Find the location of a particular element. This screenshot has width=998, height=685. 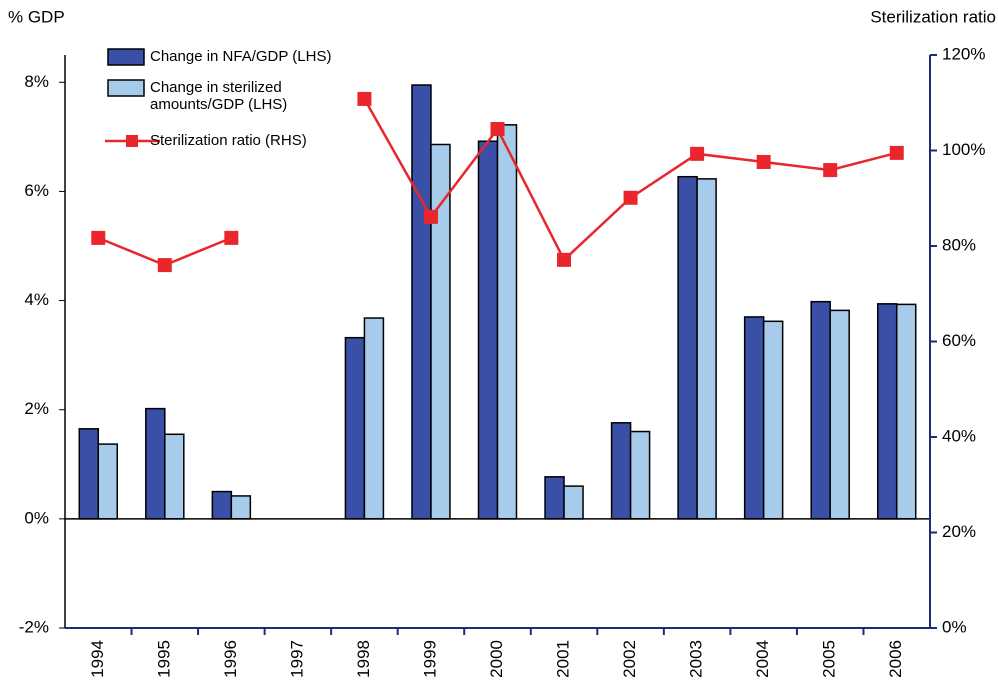

y2-tick-label: 60% is located at coordinates (959, 340).